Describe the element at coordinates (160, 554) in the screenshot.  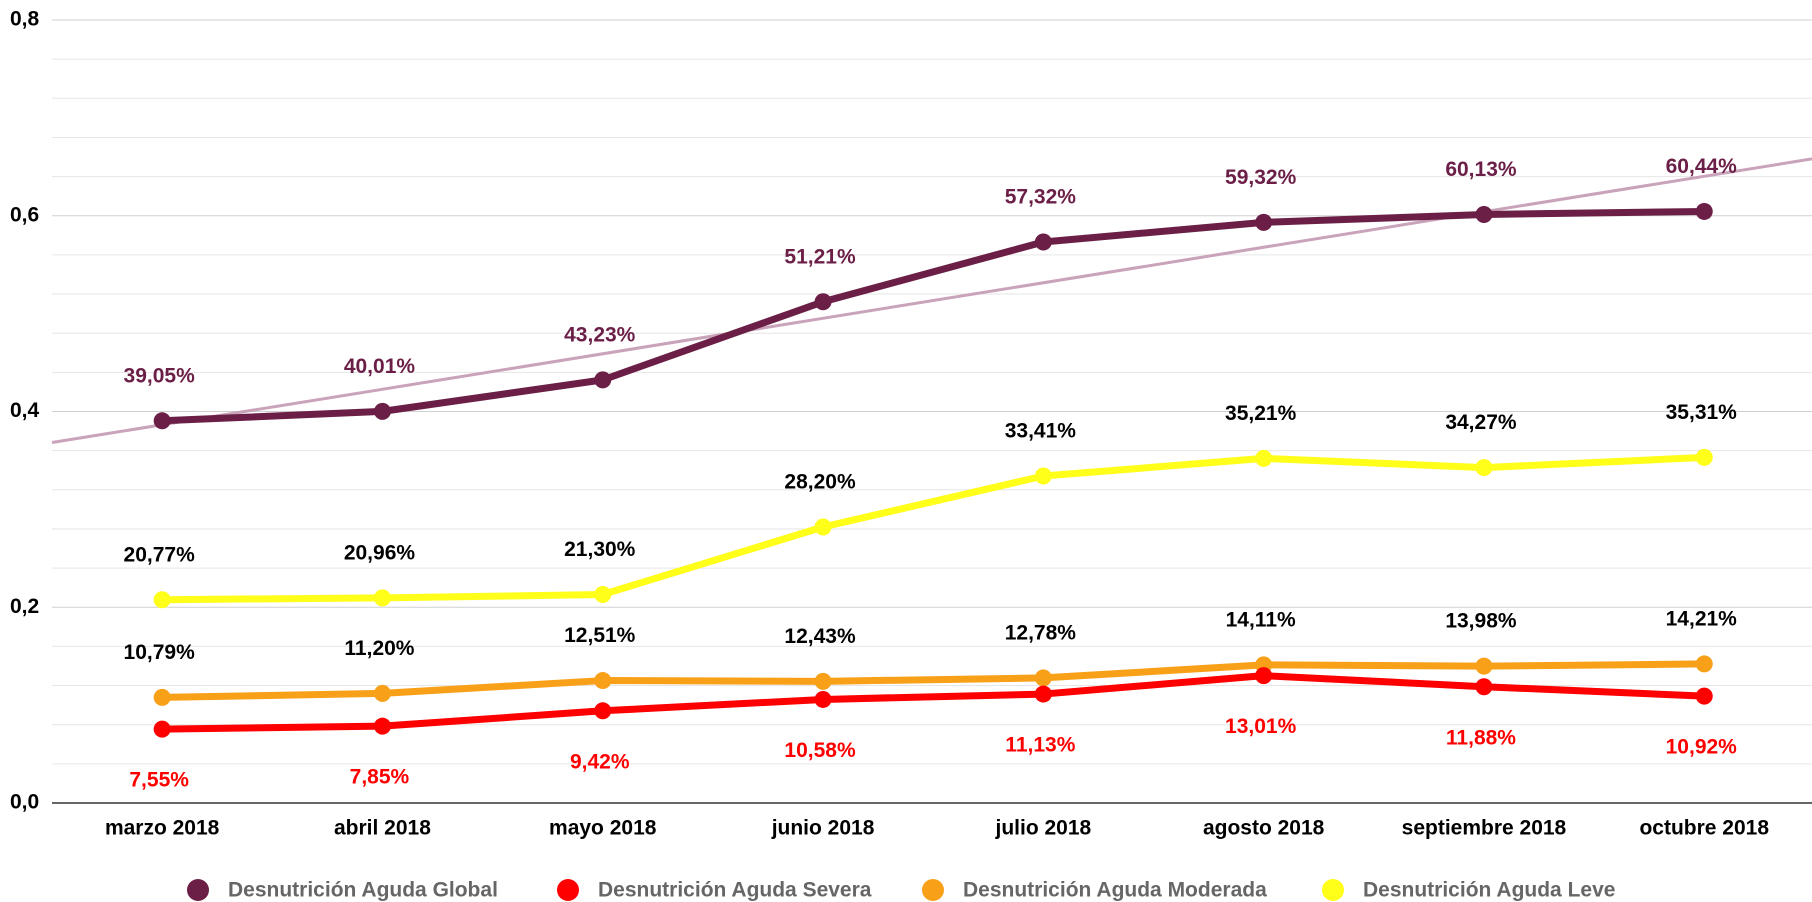
I see `data-label: 20,77%` at that location.